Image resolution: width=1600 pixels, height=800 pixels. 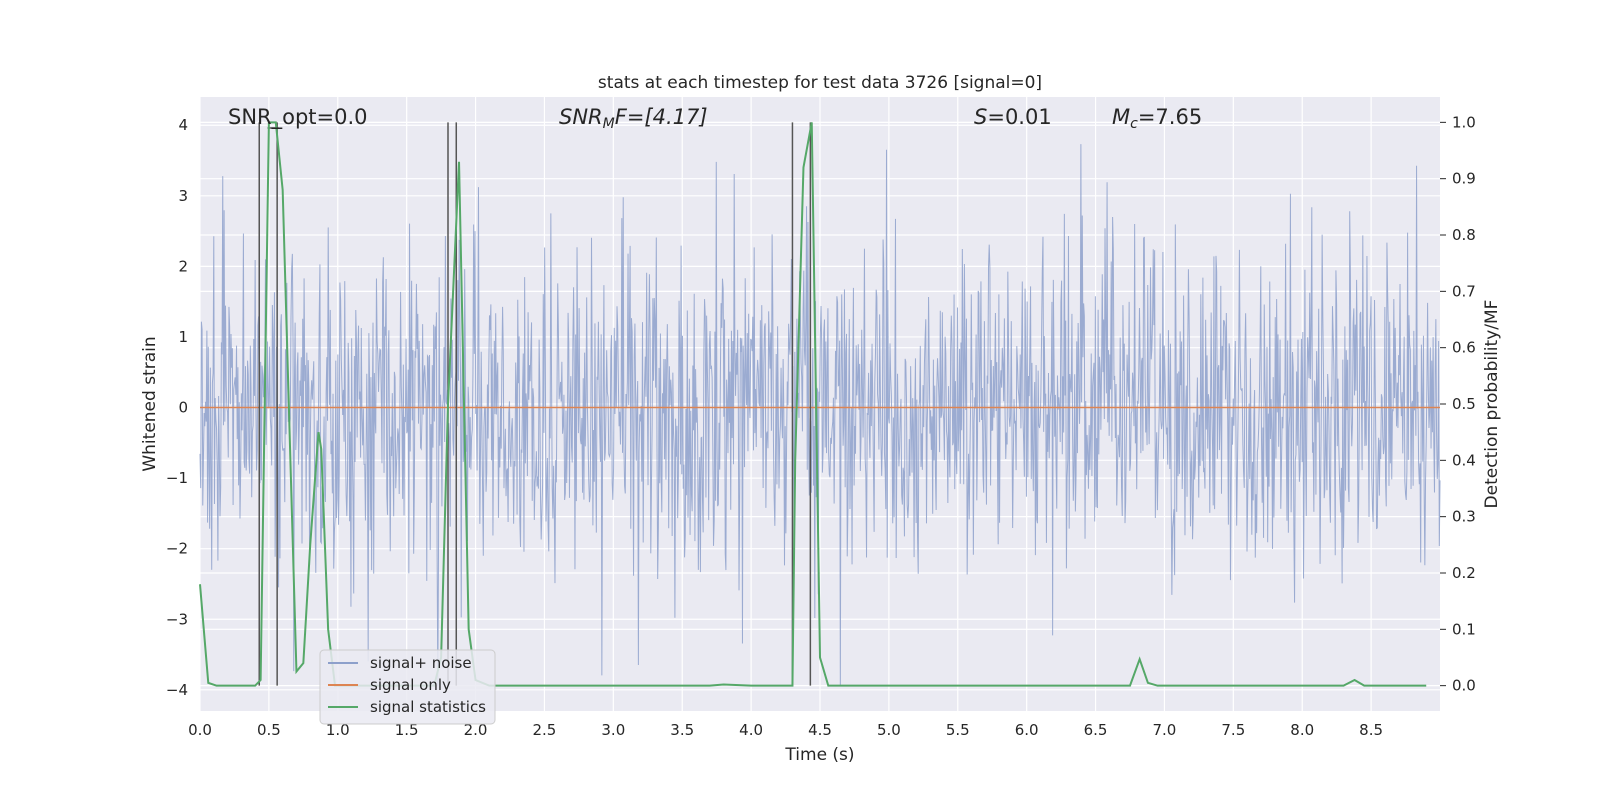 I want to click on y2-tick-label: 0.1, so click(x=1464, y=629).